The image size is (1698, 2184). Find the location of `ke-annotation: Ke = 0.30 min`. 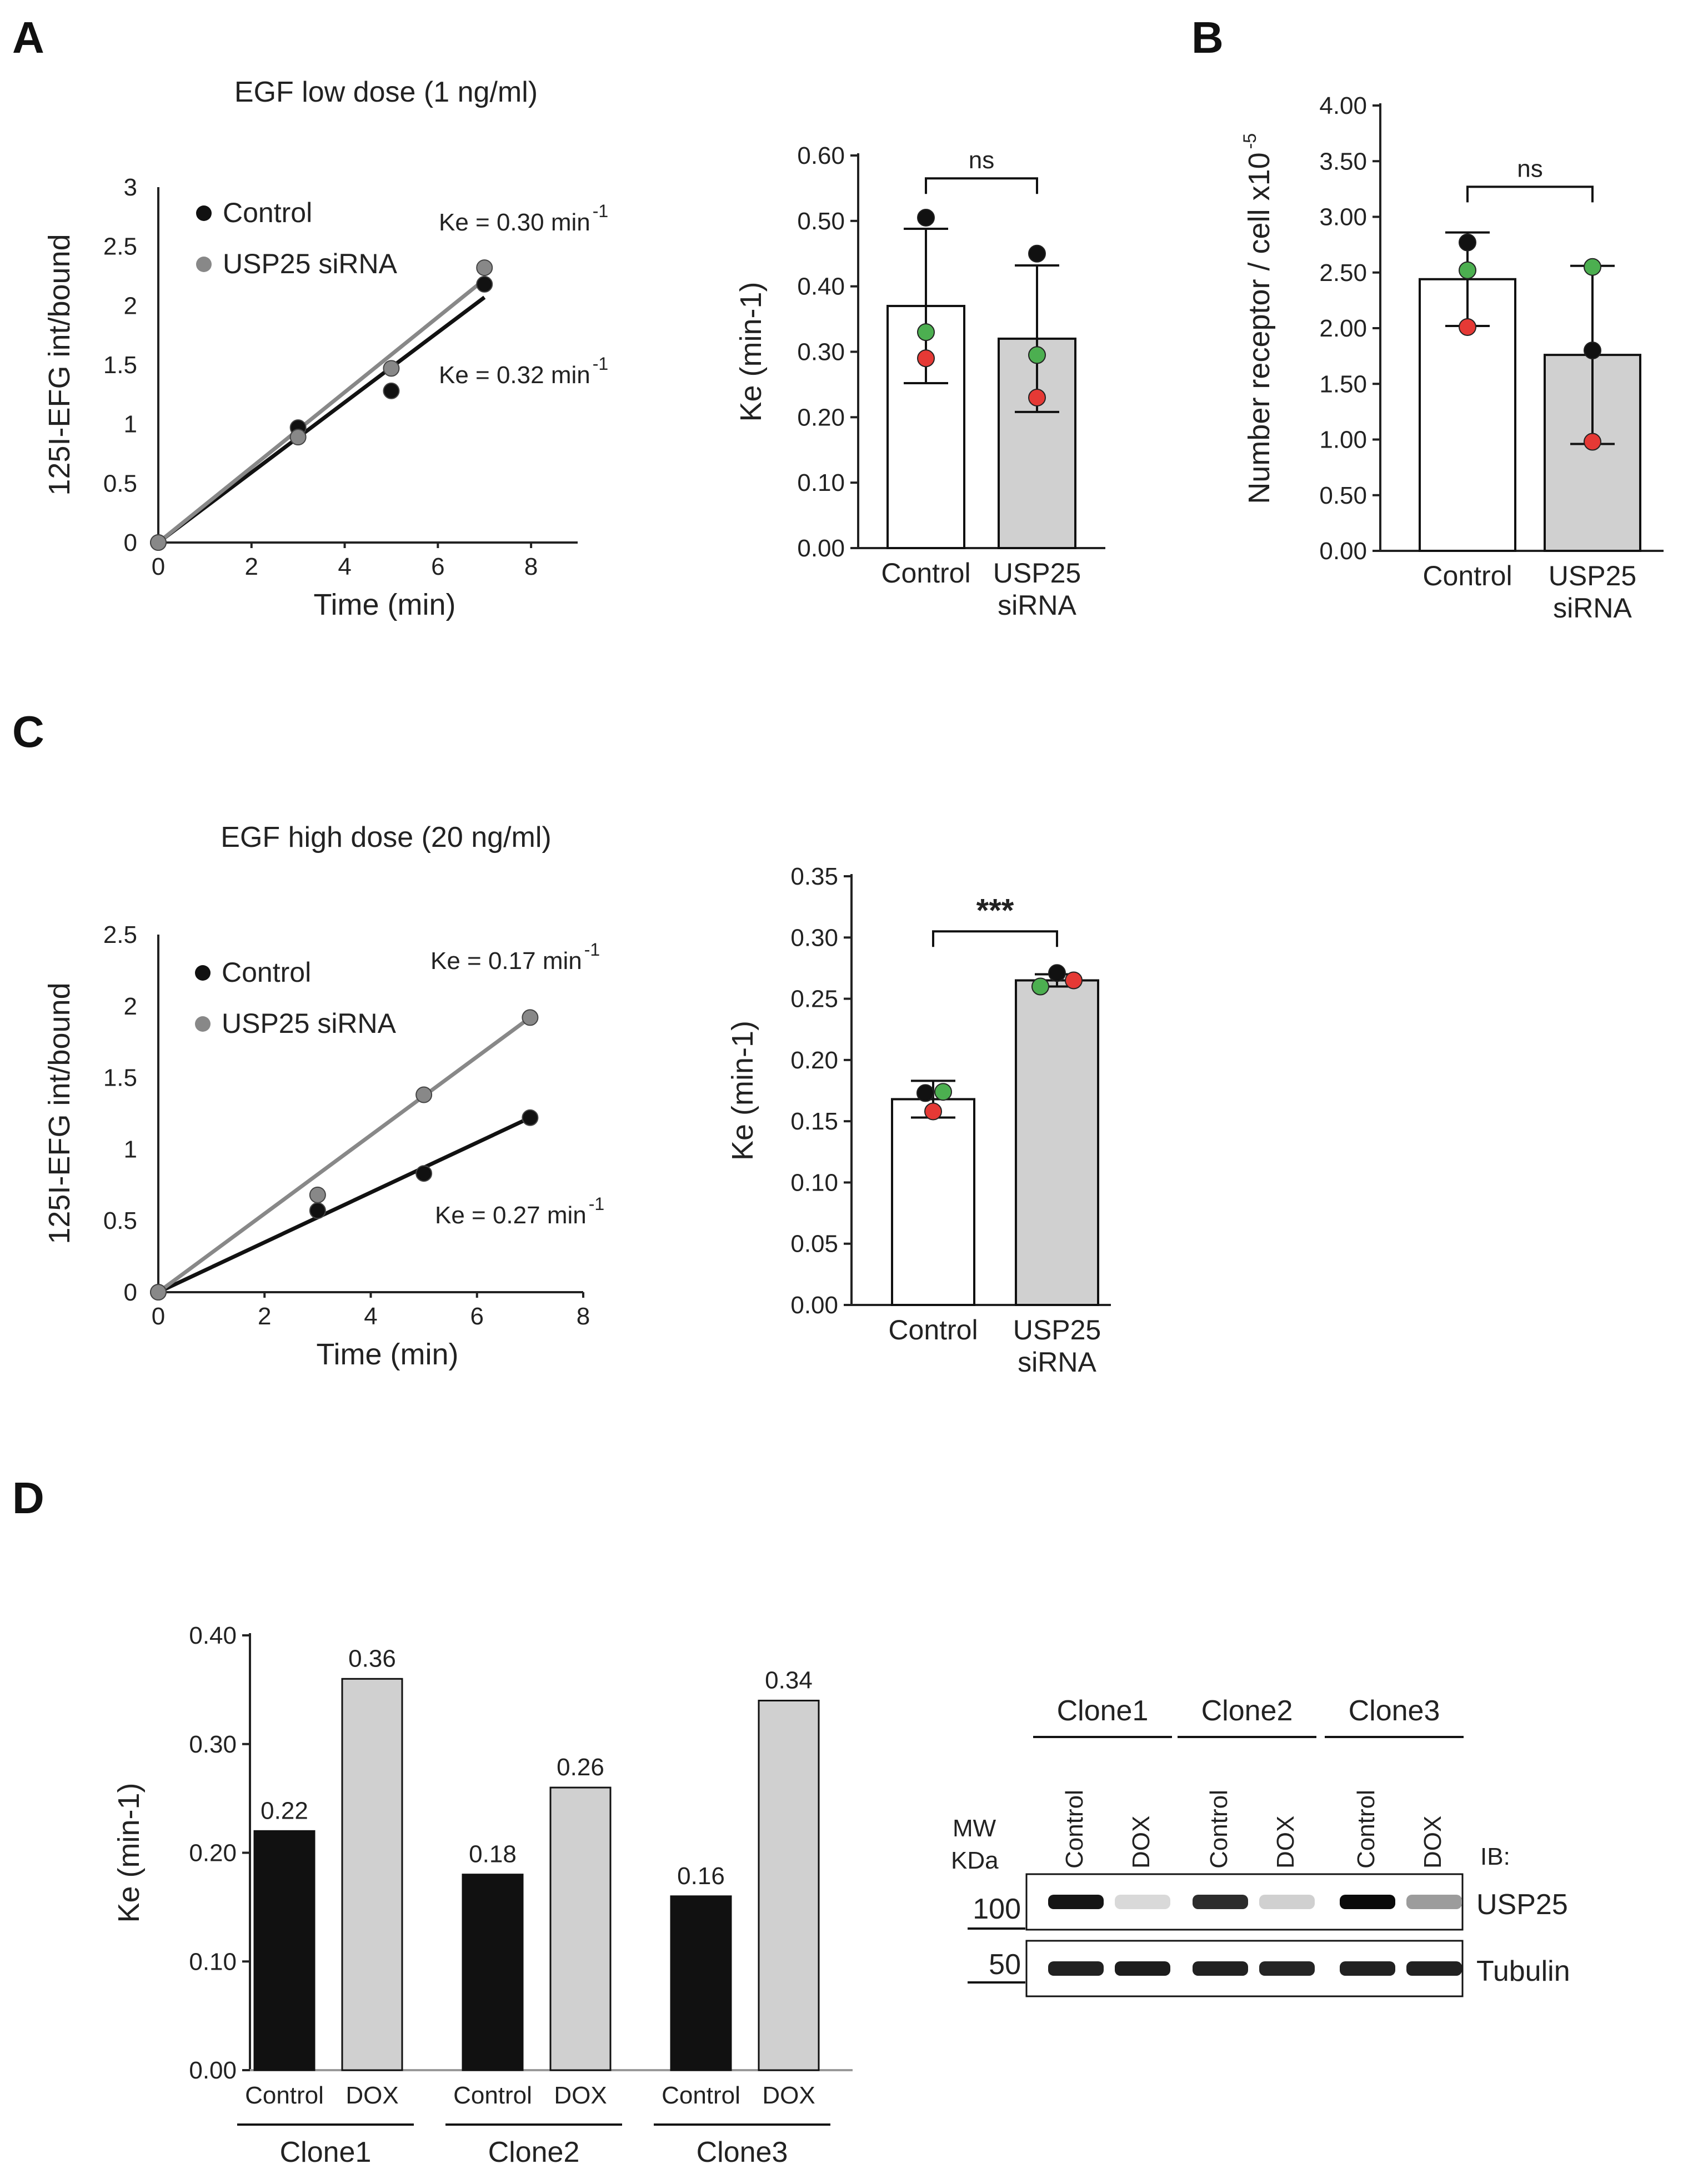

ke-annotation: Ke = 0.30 min is located at coordinates (514, 222).